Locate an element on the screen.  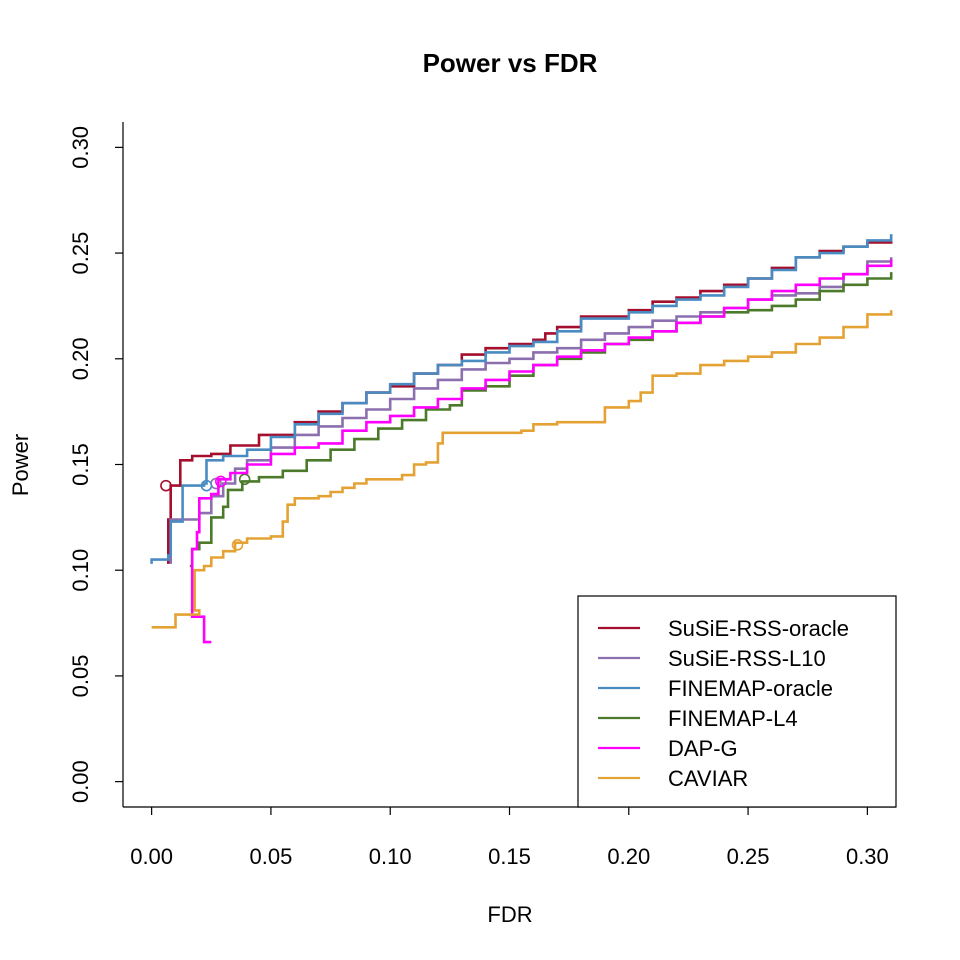
x-tick-label: 0.05 is located at coordinates (271, 856).